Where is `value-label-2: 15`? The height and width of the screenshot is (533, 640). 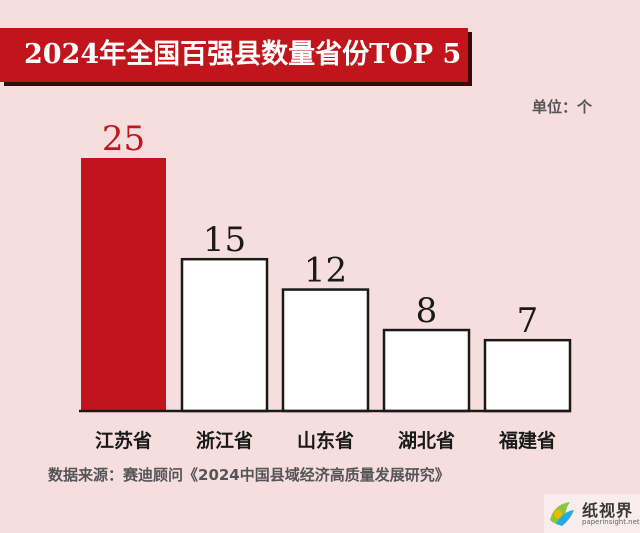
value-label-2: 15 is located at coordinates (224, 240).